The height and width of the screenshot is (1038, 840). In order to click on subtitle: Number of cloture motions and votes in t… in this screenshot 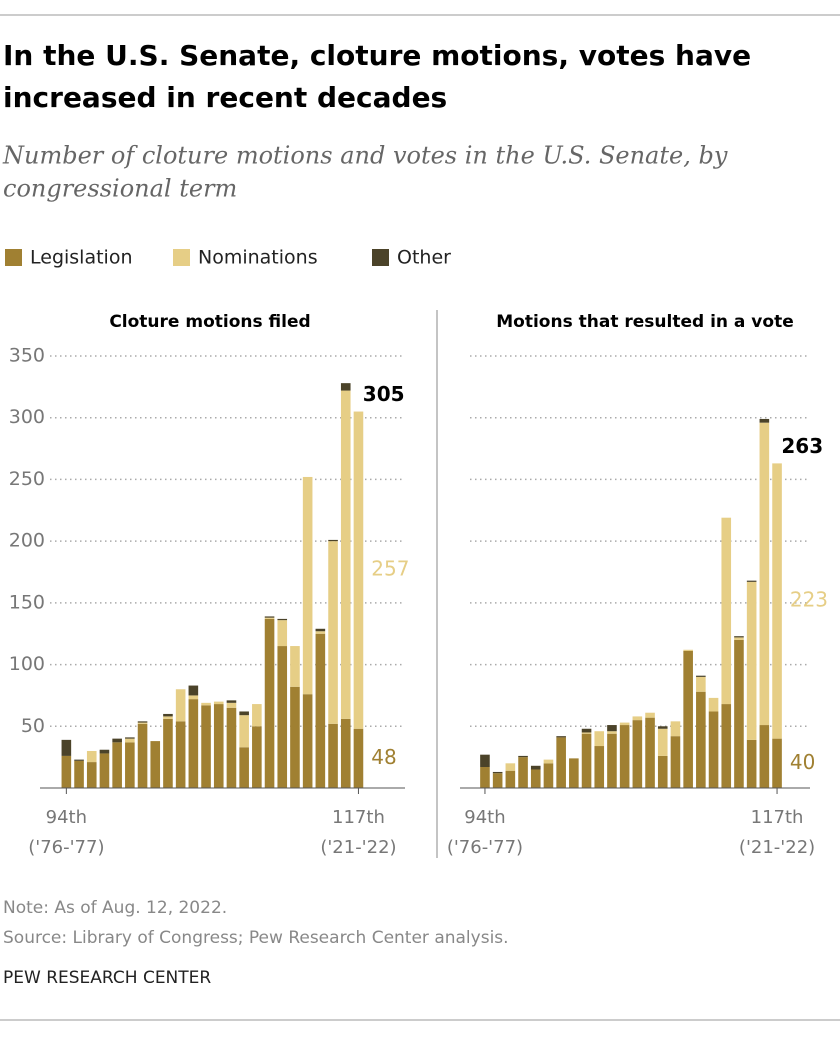, I will do `click(365, 156)`.